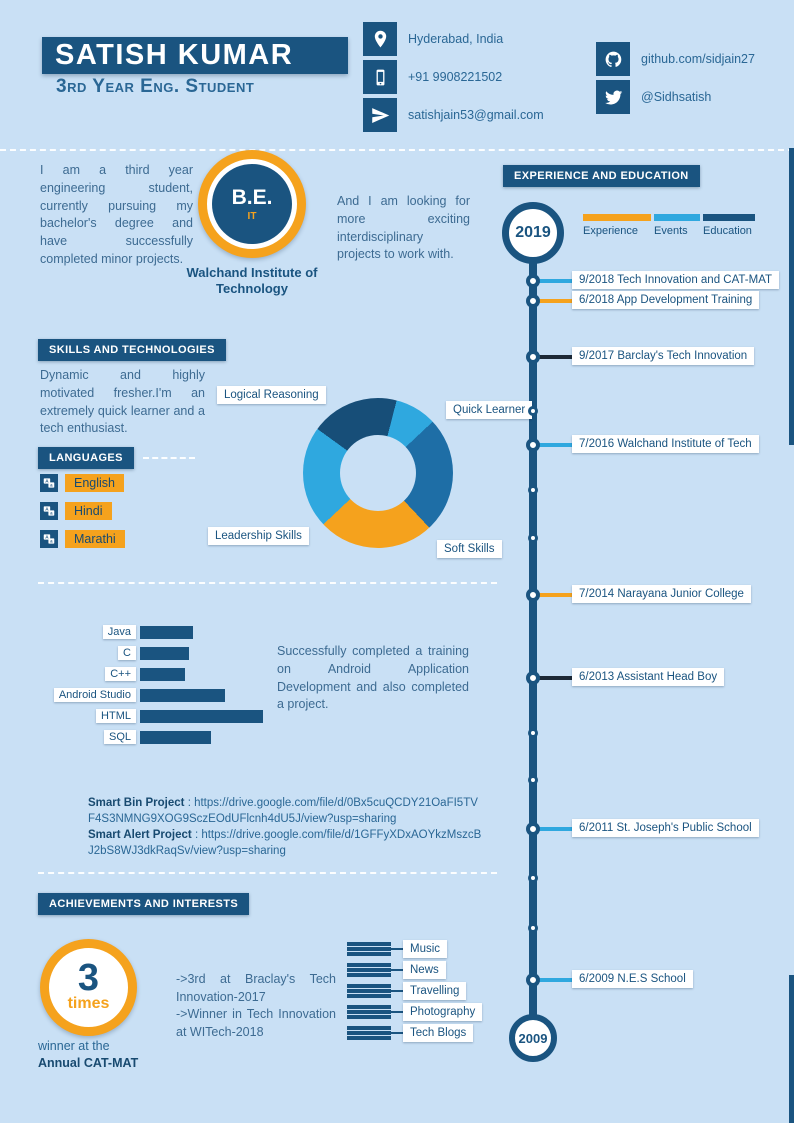 Image resolution: width=794 pixels, height=1123 pixels. I want to click on donut-label-quick-learner: Quick Learner, so click(489, 410).